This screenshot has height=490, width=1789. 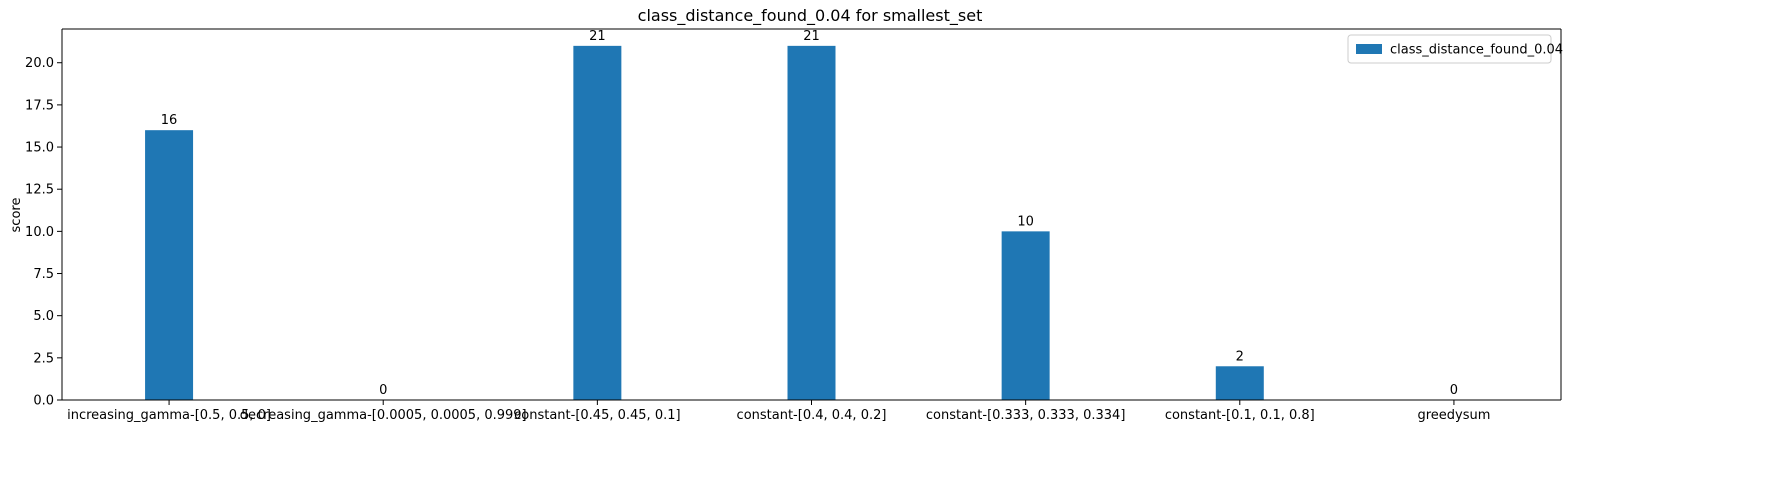 What do you see at coordinates (1240, 356) in the screenshot?
I see `bar-value-label-5: 2` at bounding box center [1240, 356].